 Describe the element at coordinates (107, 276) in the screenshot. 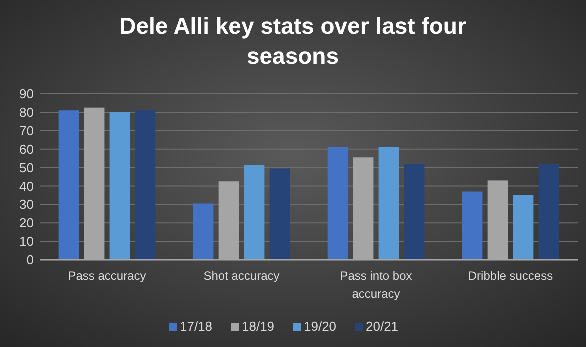

I see `x-tick-label: Pass accuracy` at that location.